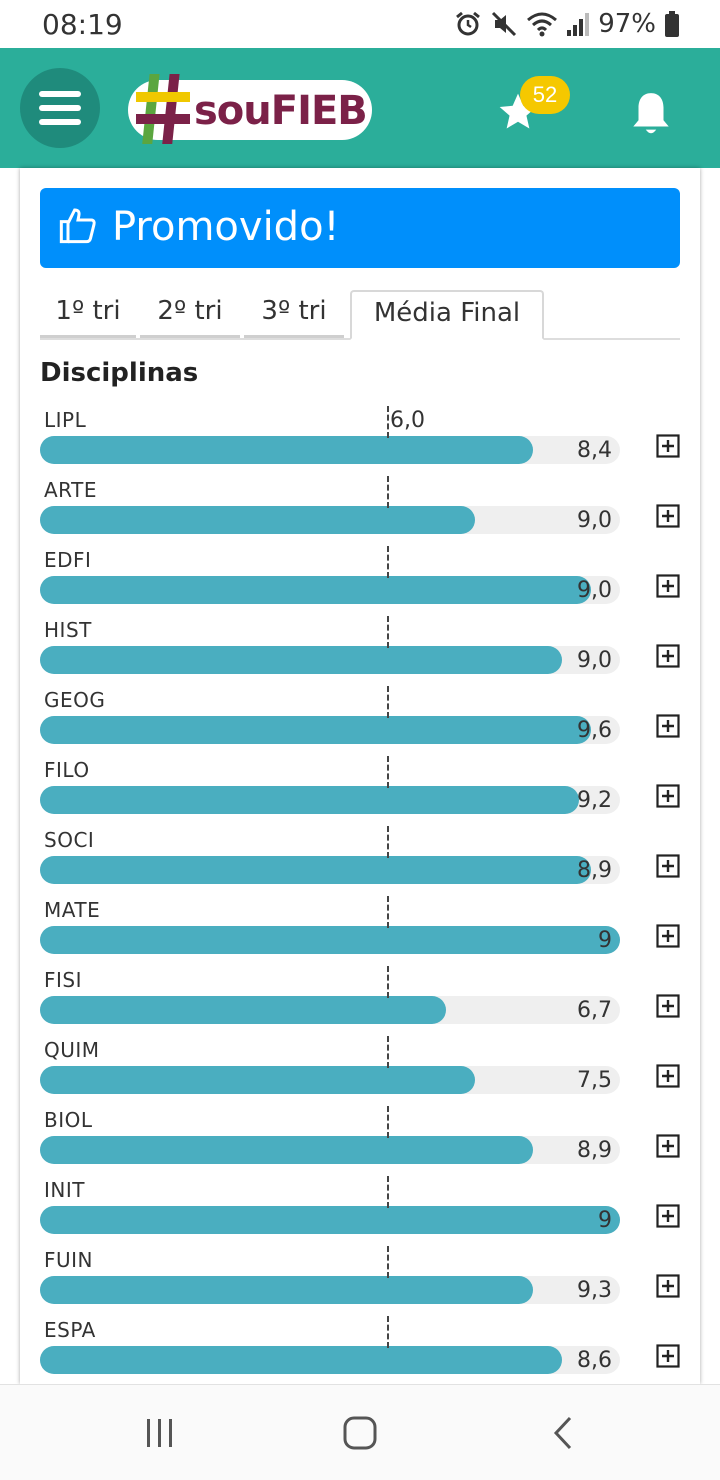 The image size is (720, 1480). What do you see at coordinates (594, 1010) in the screenshot?
I see `grade-value: 6,7` at bounding box center [594, 1010].